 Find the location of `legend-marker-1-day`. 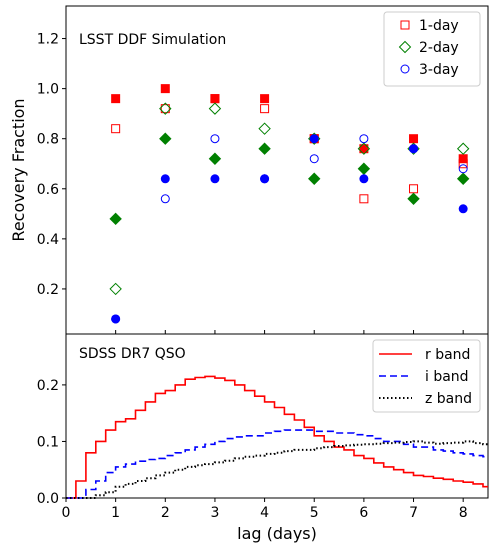

legend-marker-1-day is located at coordinates (405, 25).